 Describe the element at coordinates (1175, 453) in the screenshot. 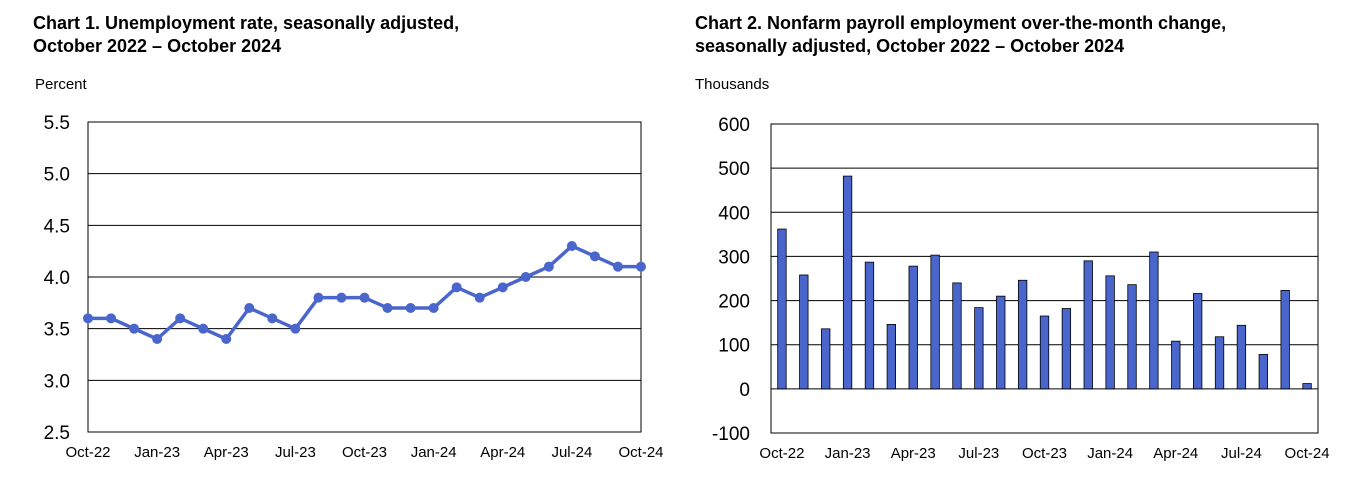

I see `chart2-x-tick-label: Apr-24` at that location.